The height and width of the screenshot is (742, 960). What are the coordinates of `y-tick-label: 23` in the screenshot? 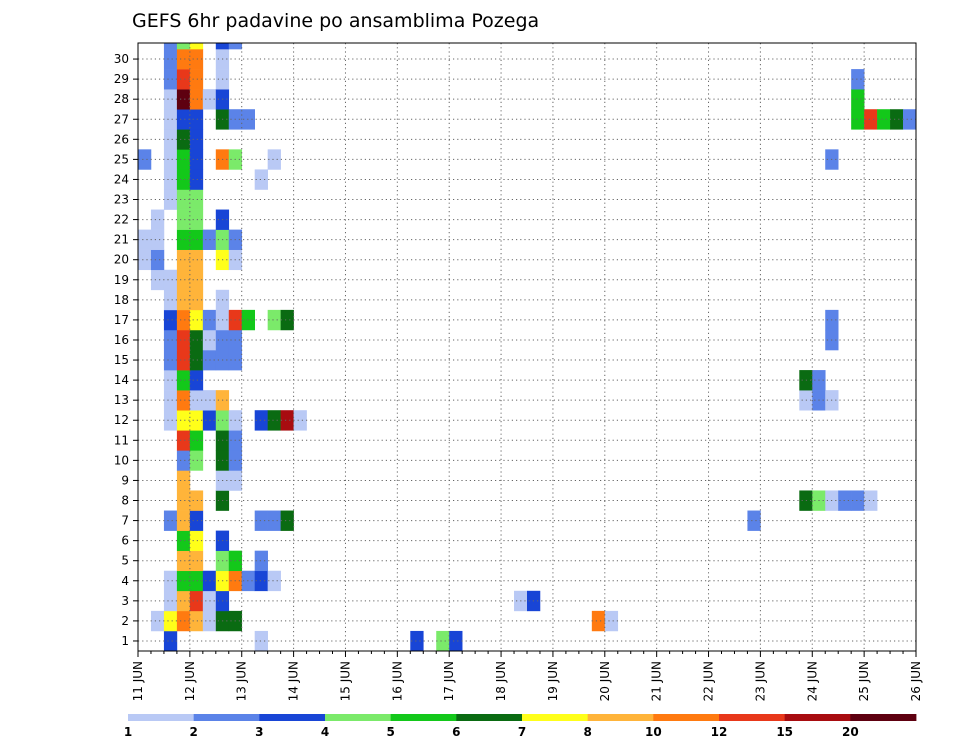 It's located at (121, 200).